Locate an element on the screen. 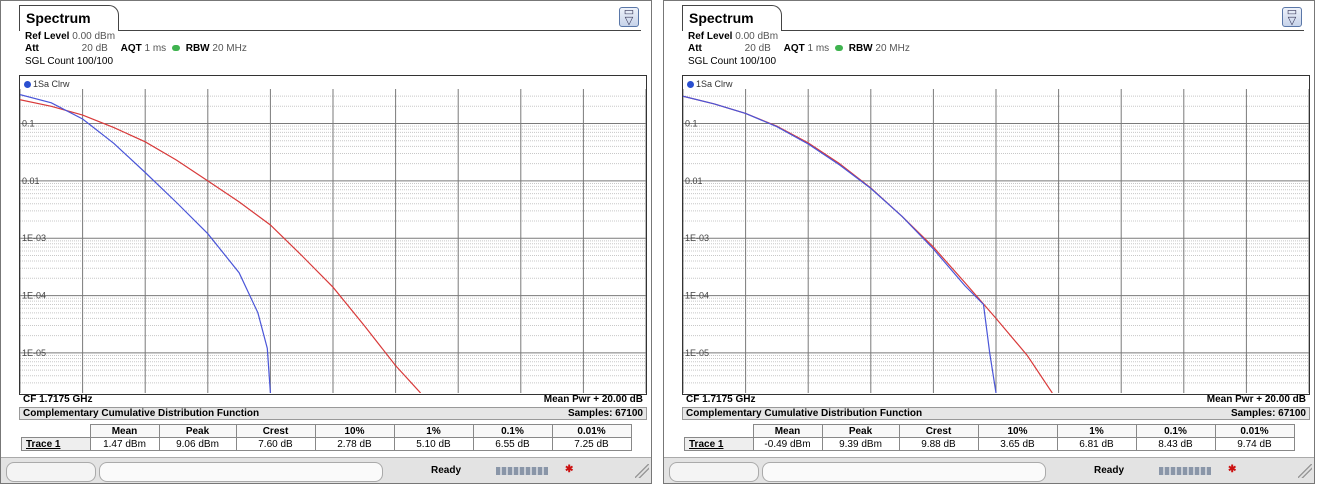 The height and width of the screenshot is (484, 1320). samples-label: Samples: 67100 is located at coordinates (1268, 413).